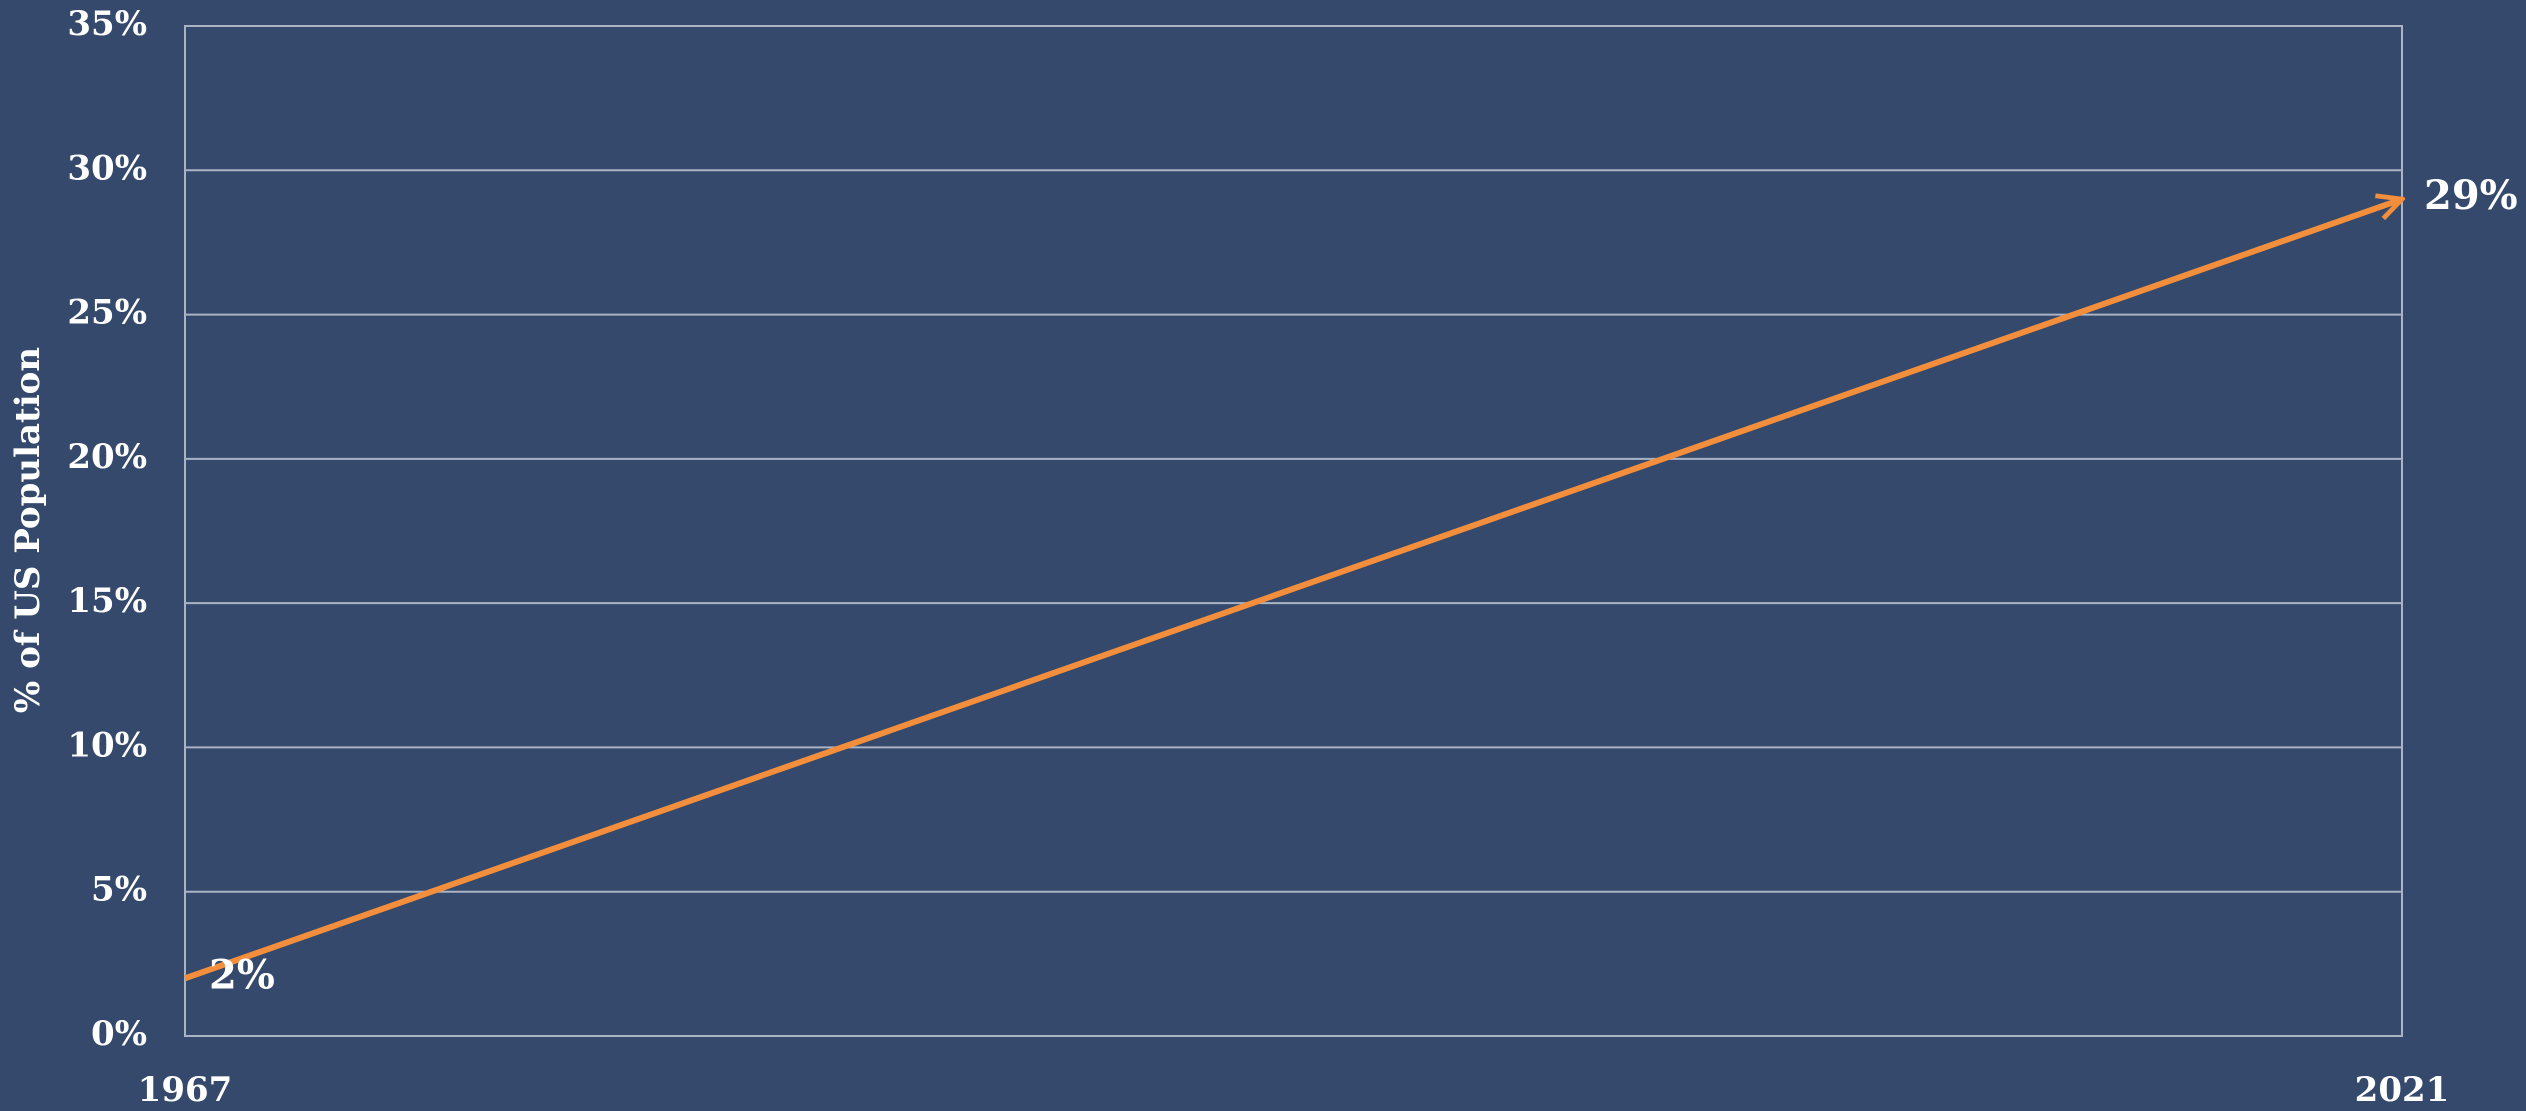 The width and height of the screenshot is (2526, 1111). What do you see at coordinates (119, 1034) in the screenshot?
I see `y-tick-label: 0%` at bounding box center [119, 1034].